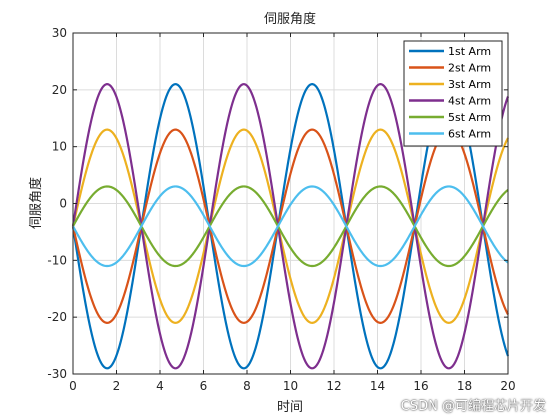  Describe the element at coordinates (469, 117) in the screenshot. I see `legend-label: 5st Arm` at that location.